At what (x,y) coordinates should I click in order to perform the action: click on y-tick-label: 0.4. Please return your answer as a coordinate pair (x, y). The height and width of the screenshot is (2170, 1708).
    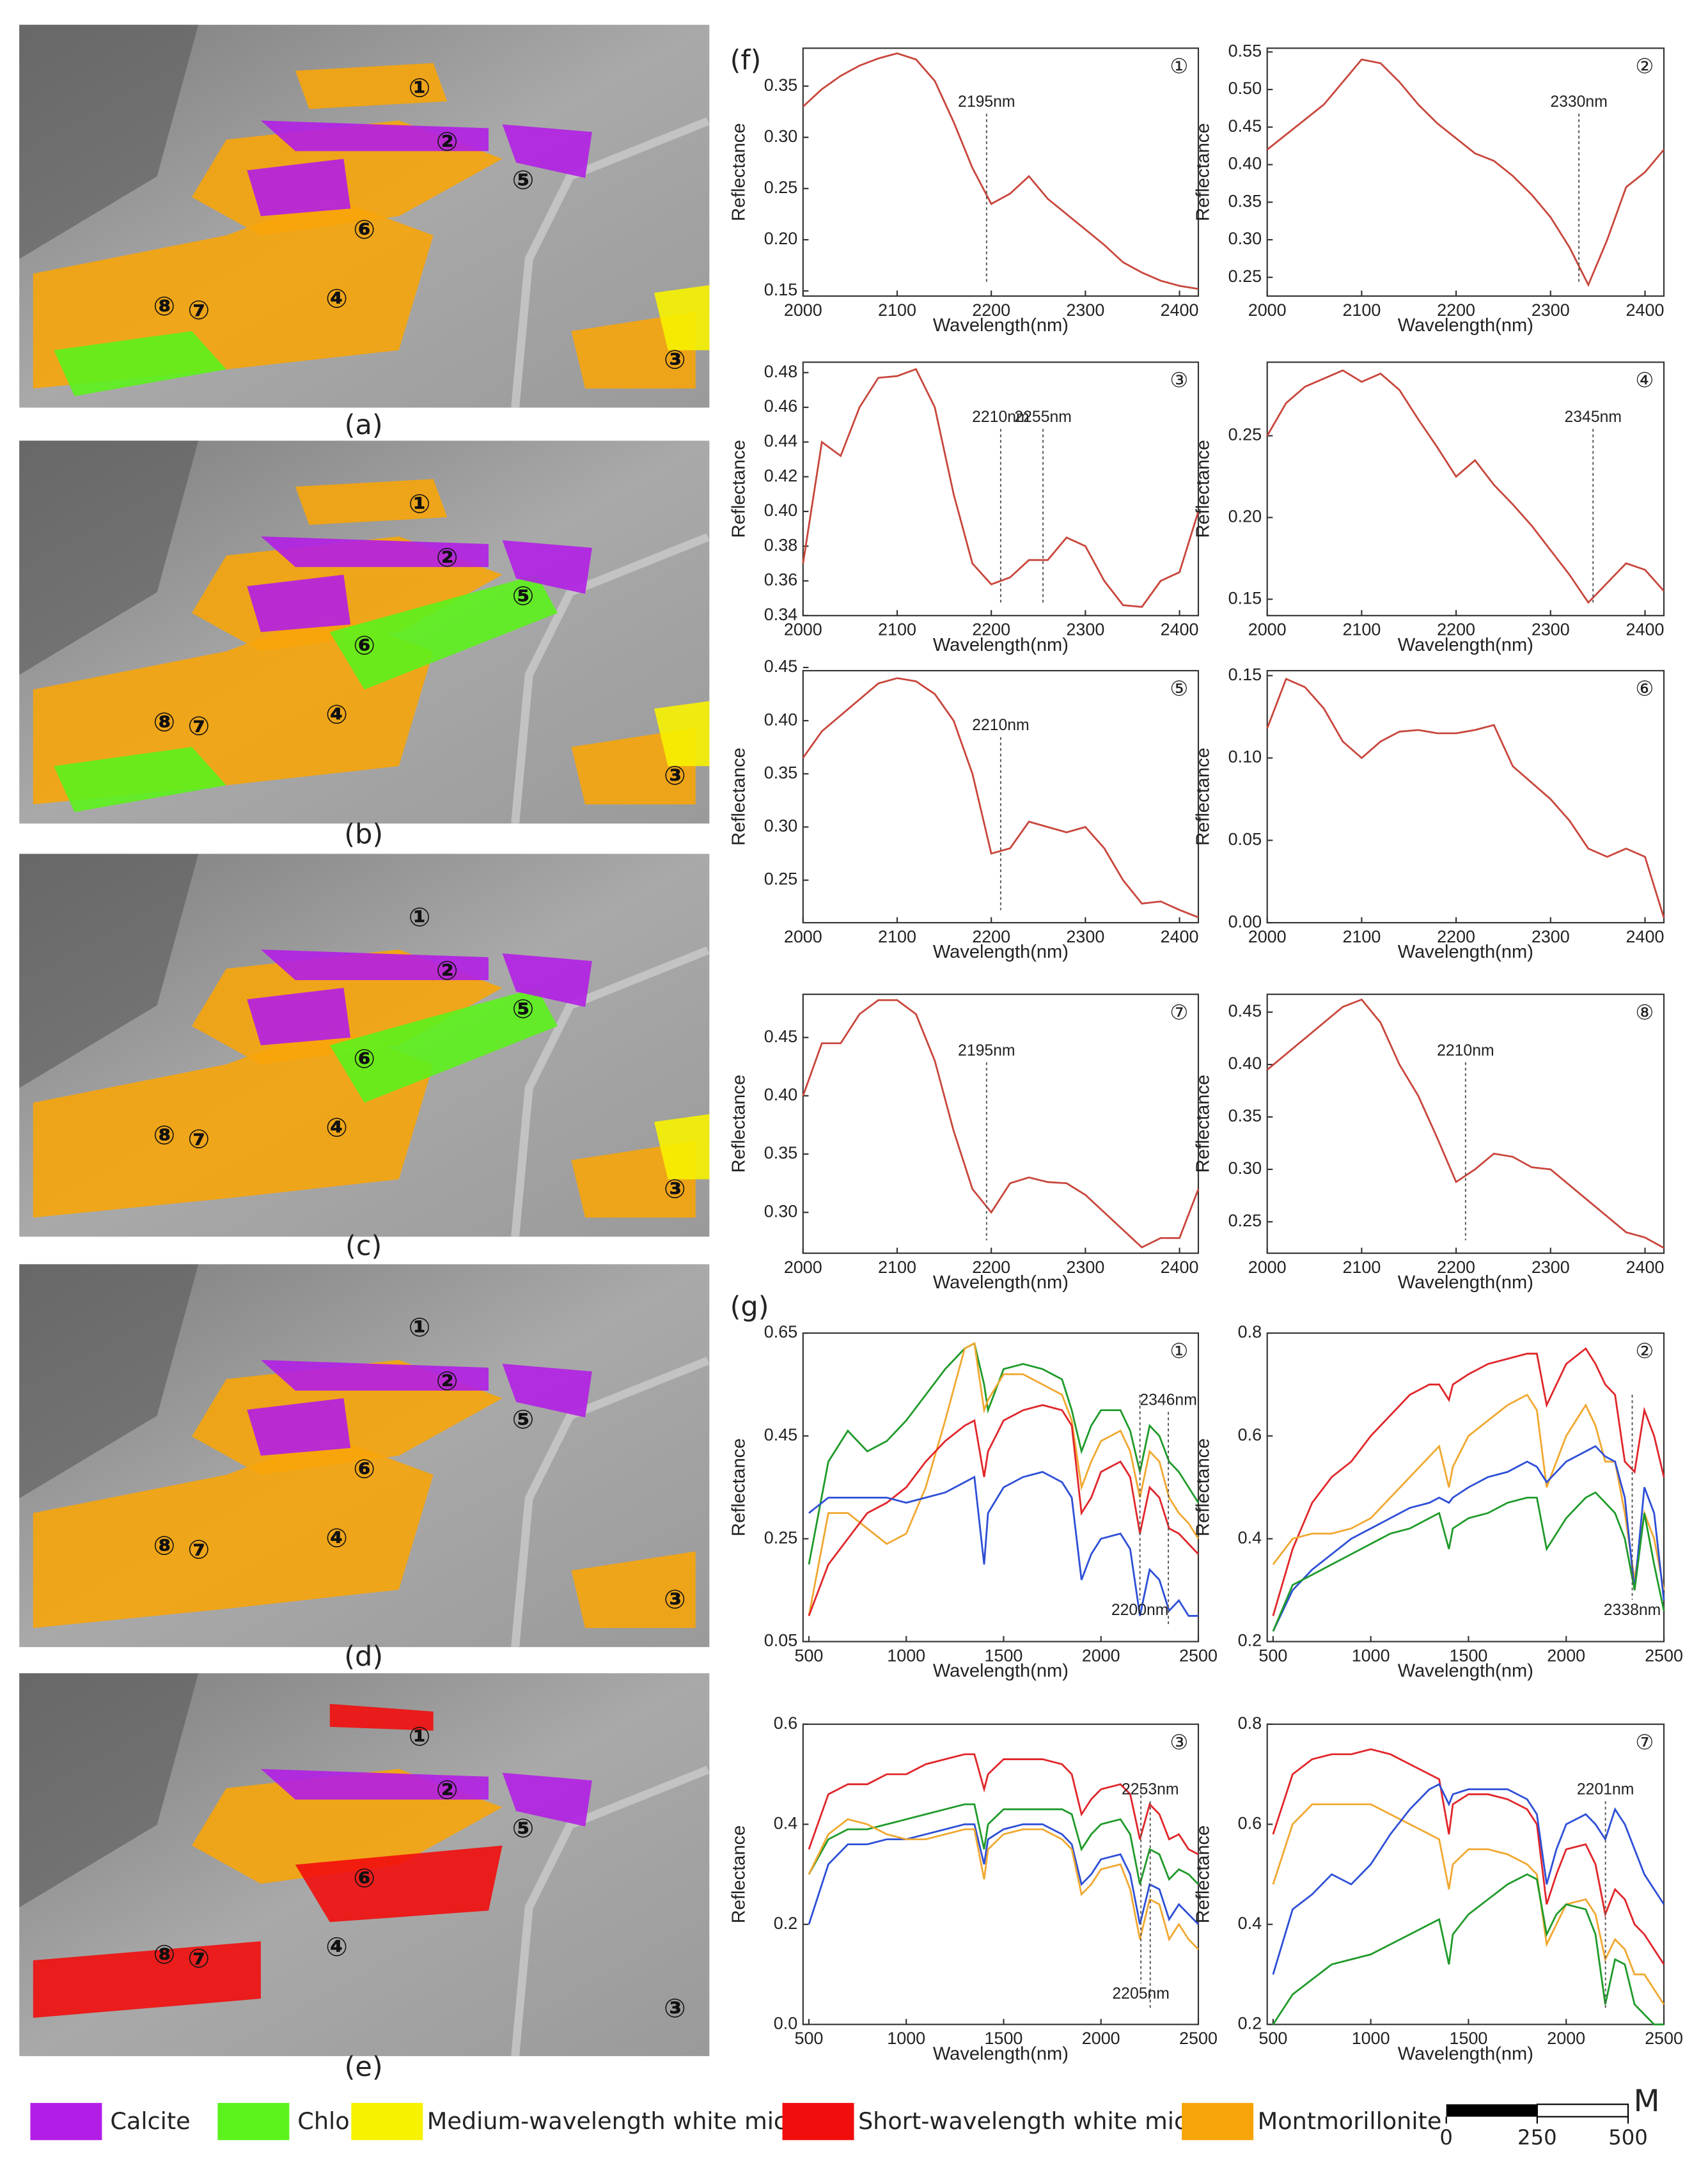
    Looking at the image, I should click on (1250, 1923).